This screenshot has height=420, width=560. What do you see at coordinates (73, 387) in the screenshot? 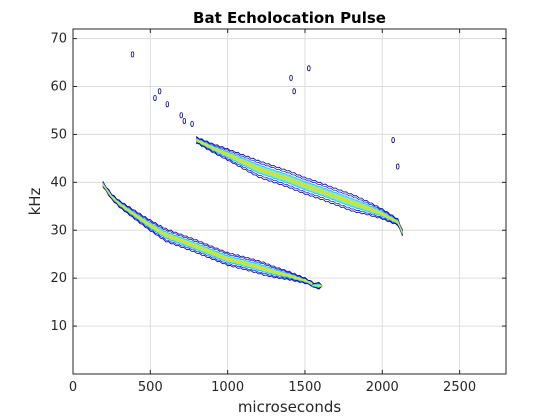
I see `x-tick-label: 0` at bounding box center [73, 387].